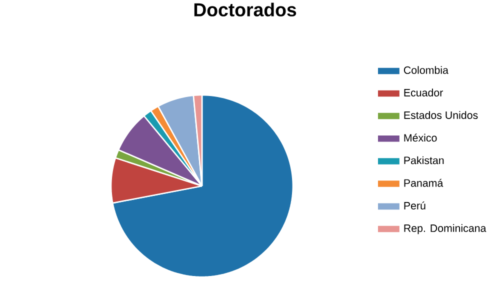 The image size is (490, 300). What do you see at coordinates (245, 9) in the screenshot?
I see `chart-title: Doctorados` at bounding box center [245, 9].